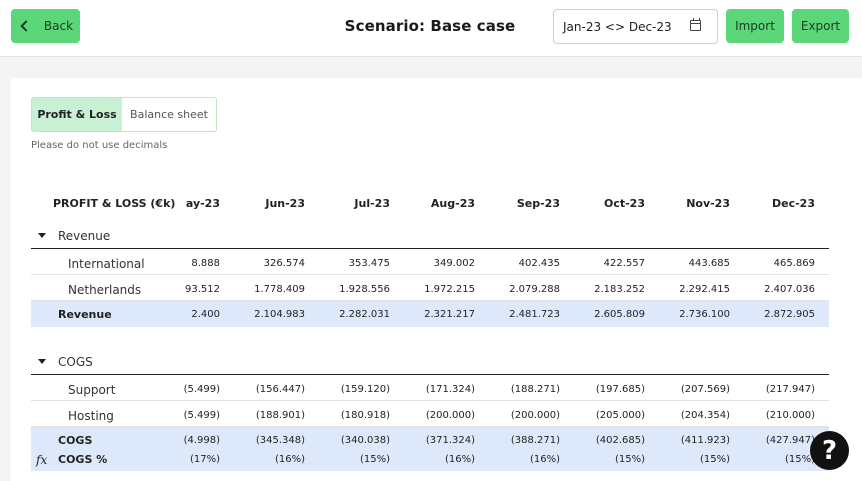 Image resolution: width=862 pixels, height=481 pixels. What do you see at coordinates (755, 26) in the screenshot?
I see `import-button: Import` at bounding box center [755, 26].